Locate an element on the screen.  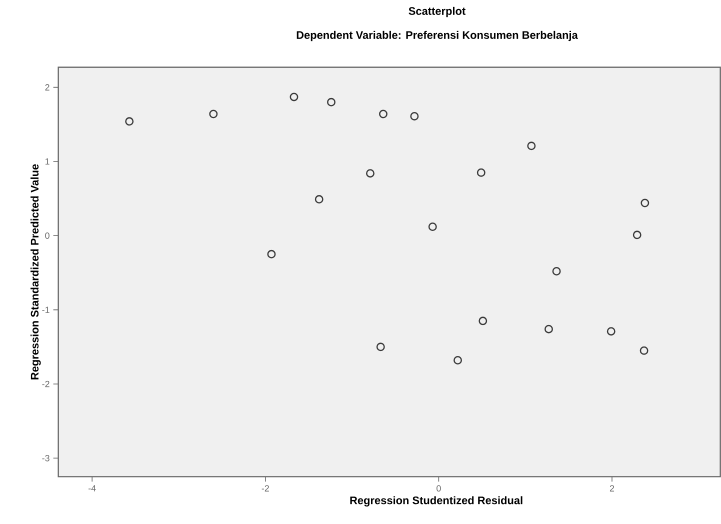
chart-subtitle: Dependent Variable: Preferensi Konsumen Berbelanja is located at coordinates (437, 36).